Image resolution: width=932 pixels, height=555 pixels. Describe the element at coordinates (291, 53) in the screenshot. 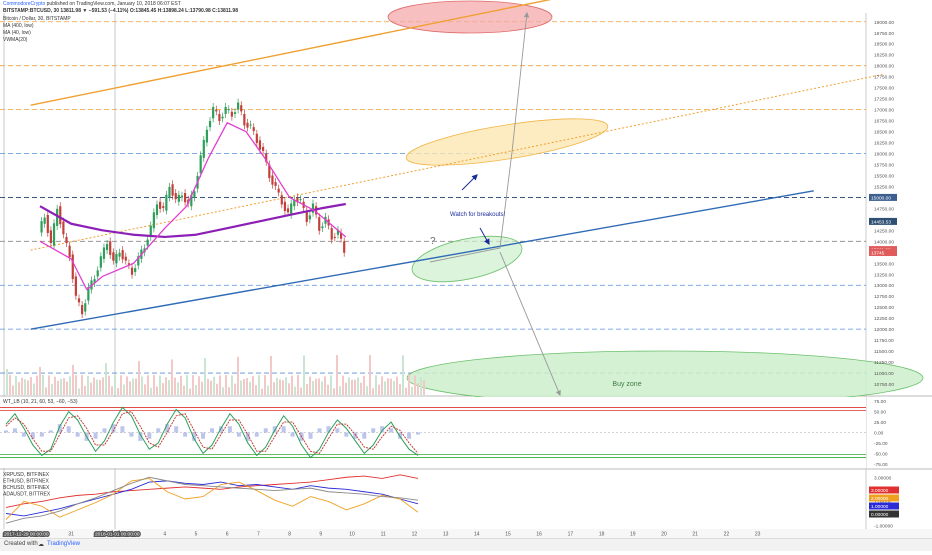

I see `trendline` at that location.